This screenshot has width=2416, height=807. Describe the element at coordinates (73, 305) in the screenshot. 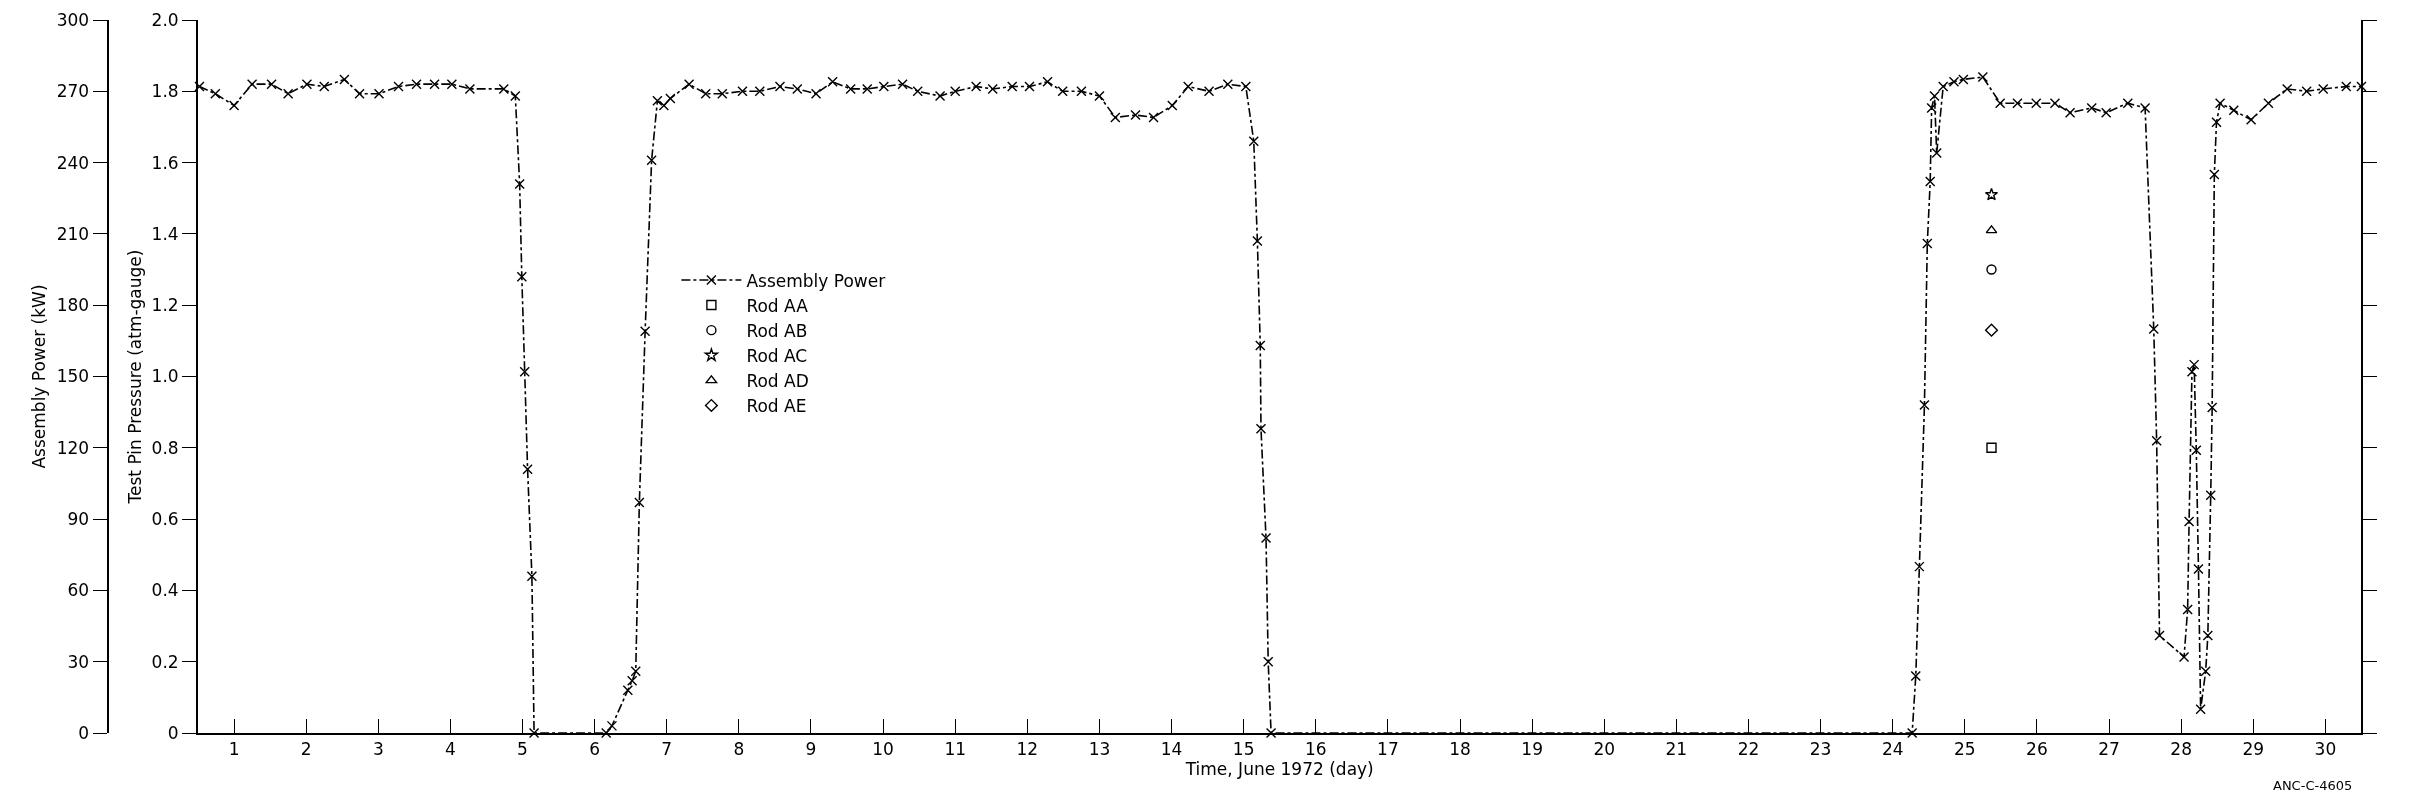

I see `y2-tick-label: 180` at that location.